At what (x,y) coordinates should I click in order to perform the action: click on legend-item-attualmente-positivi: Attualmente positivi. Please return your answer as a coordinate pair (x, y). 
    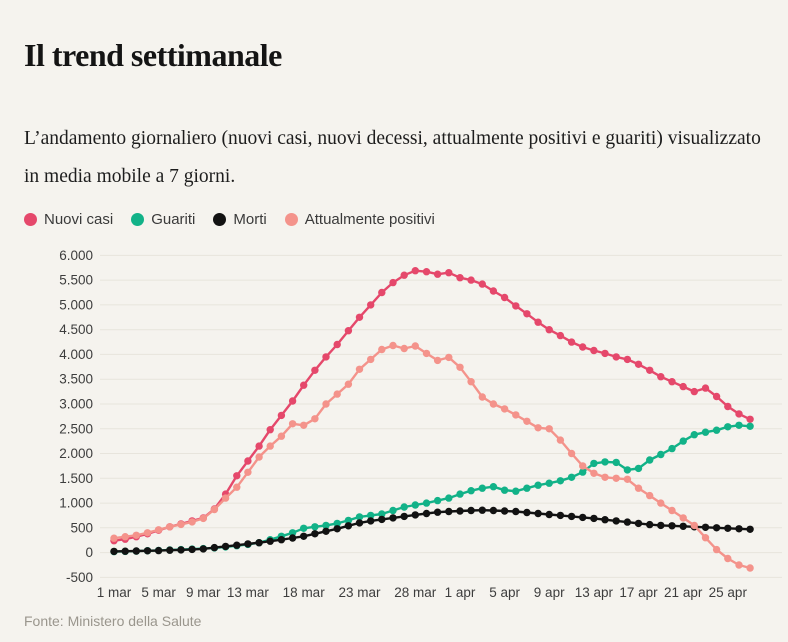
    Looking at the image, I should click on (359, 219).